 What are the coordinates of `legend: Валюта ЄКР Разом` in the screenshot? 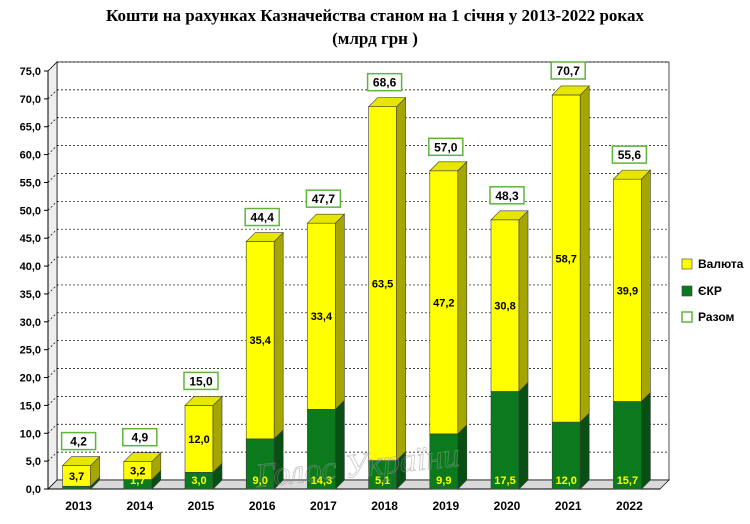 It's located at (712, 290).